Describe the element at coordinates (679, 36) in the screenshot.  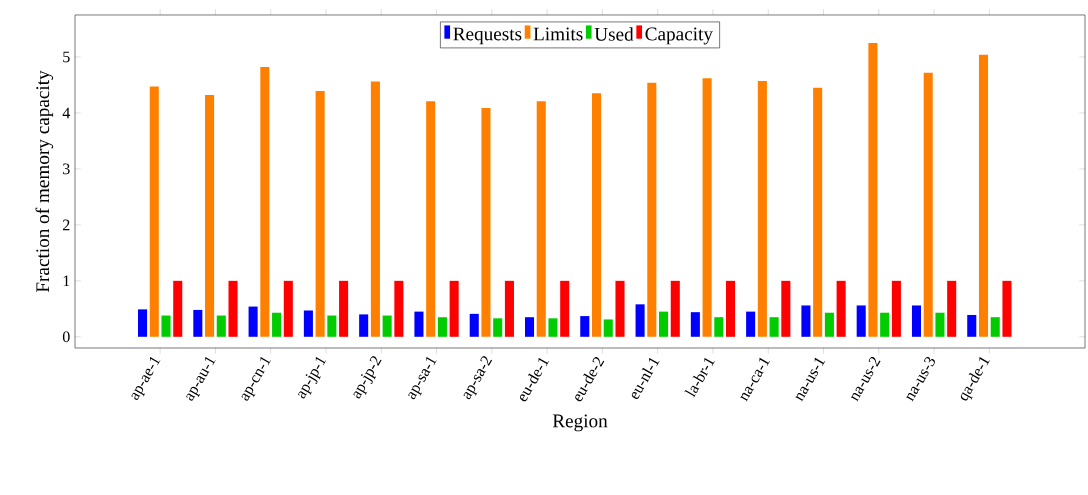
I see `legend-label: Capacity` at that location.